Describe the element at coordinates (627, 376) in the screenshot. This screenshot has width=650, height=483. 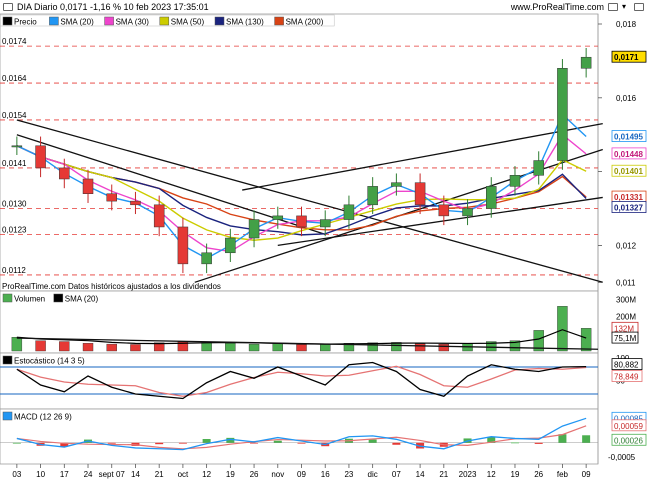
I see `stoch-badge` at that location.